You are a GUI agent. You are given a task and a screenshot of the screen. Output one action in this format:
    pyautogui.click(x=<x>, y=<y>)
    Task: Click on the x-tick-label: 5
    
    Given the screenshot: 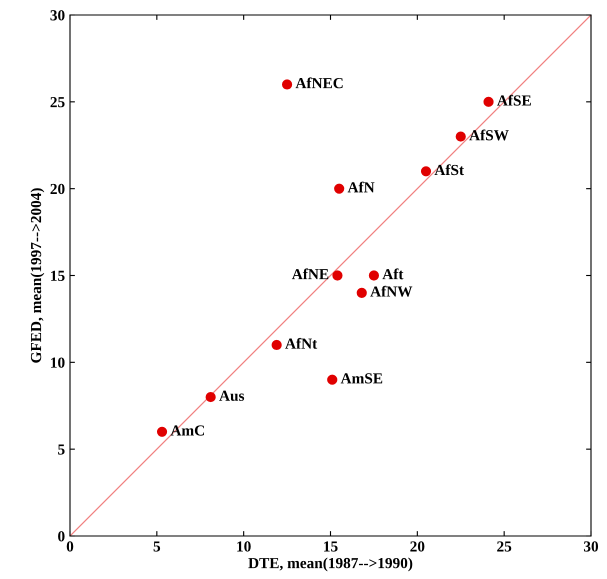 What is the action you would take?
    pyautogui.click(x=157, y=546)
    